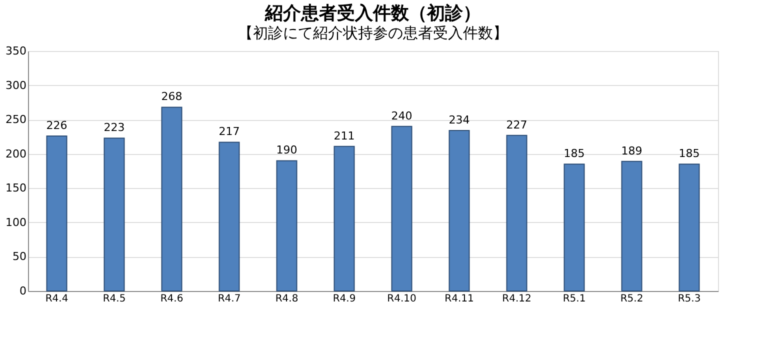 The width and height of the screenshot is (772, 350). What do you see at coordinates (401, 115) in the screenshot?
I see `data-label: 240` at bounding box center [401, 115].